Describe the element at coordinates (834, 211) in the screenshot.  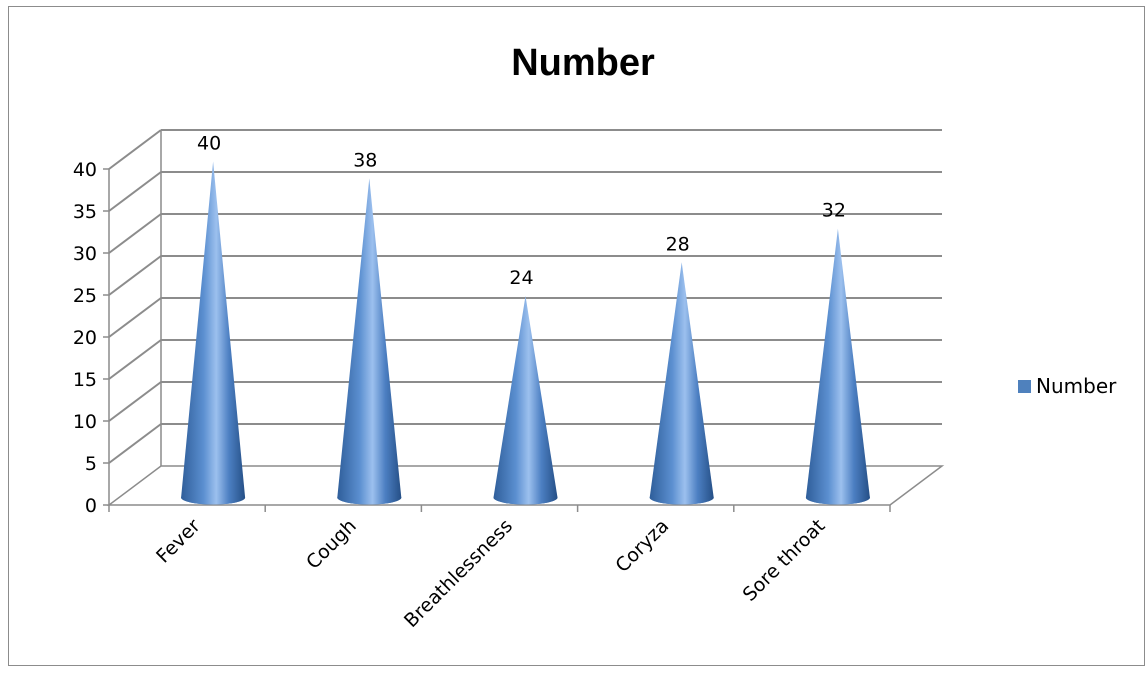
I see `data-label: 32` at that location.